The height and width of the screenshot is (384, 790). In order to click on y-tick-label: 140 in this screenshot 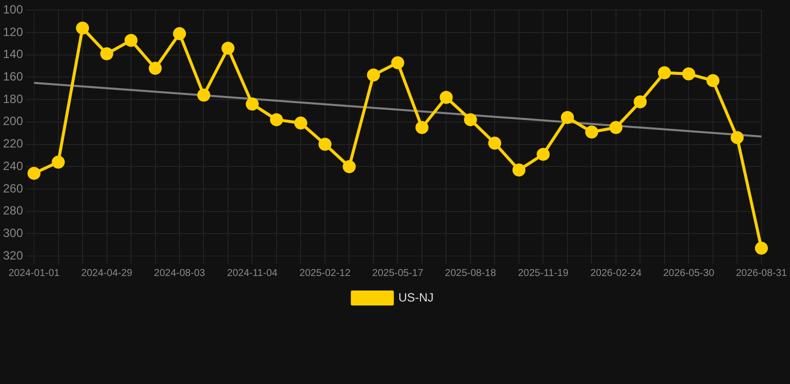, I will do `click(13, 54)`.